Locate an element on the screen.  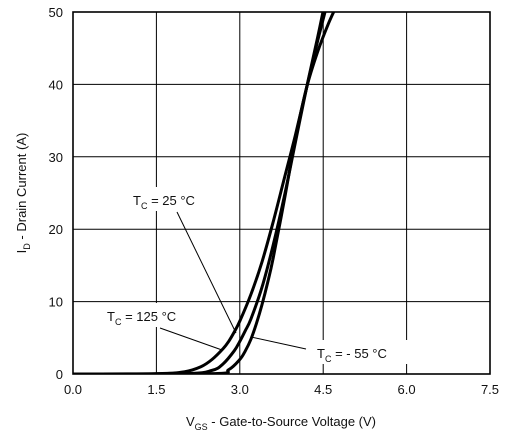
annotation-minus55c-text: TC = - 55 °C is located at coordinates (352, 355).